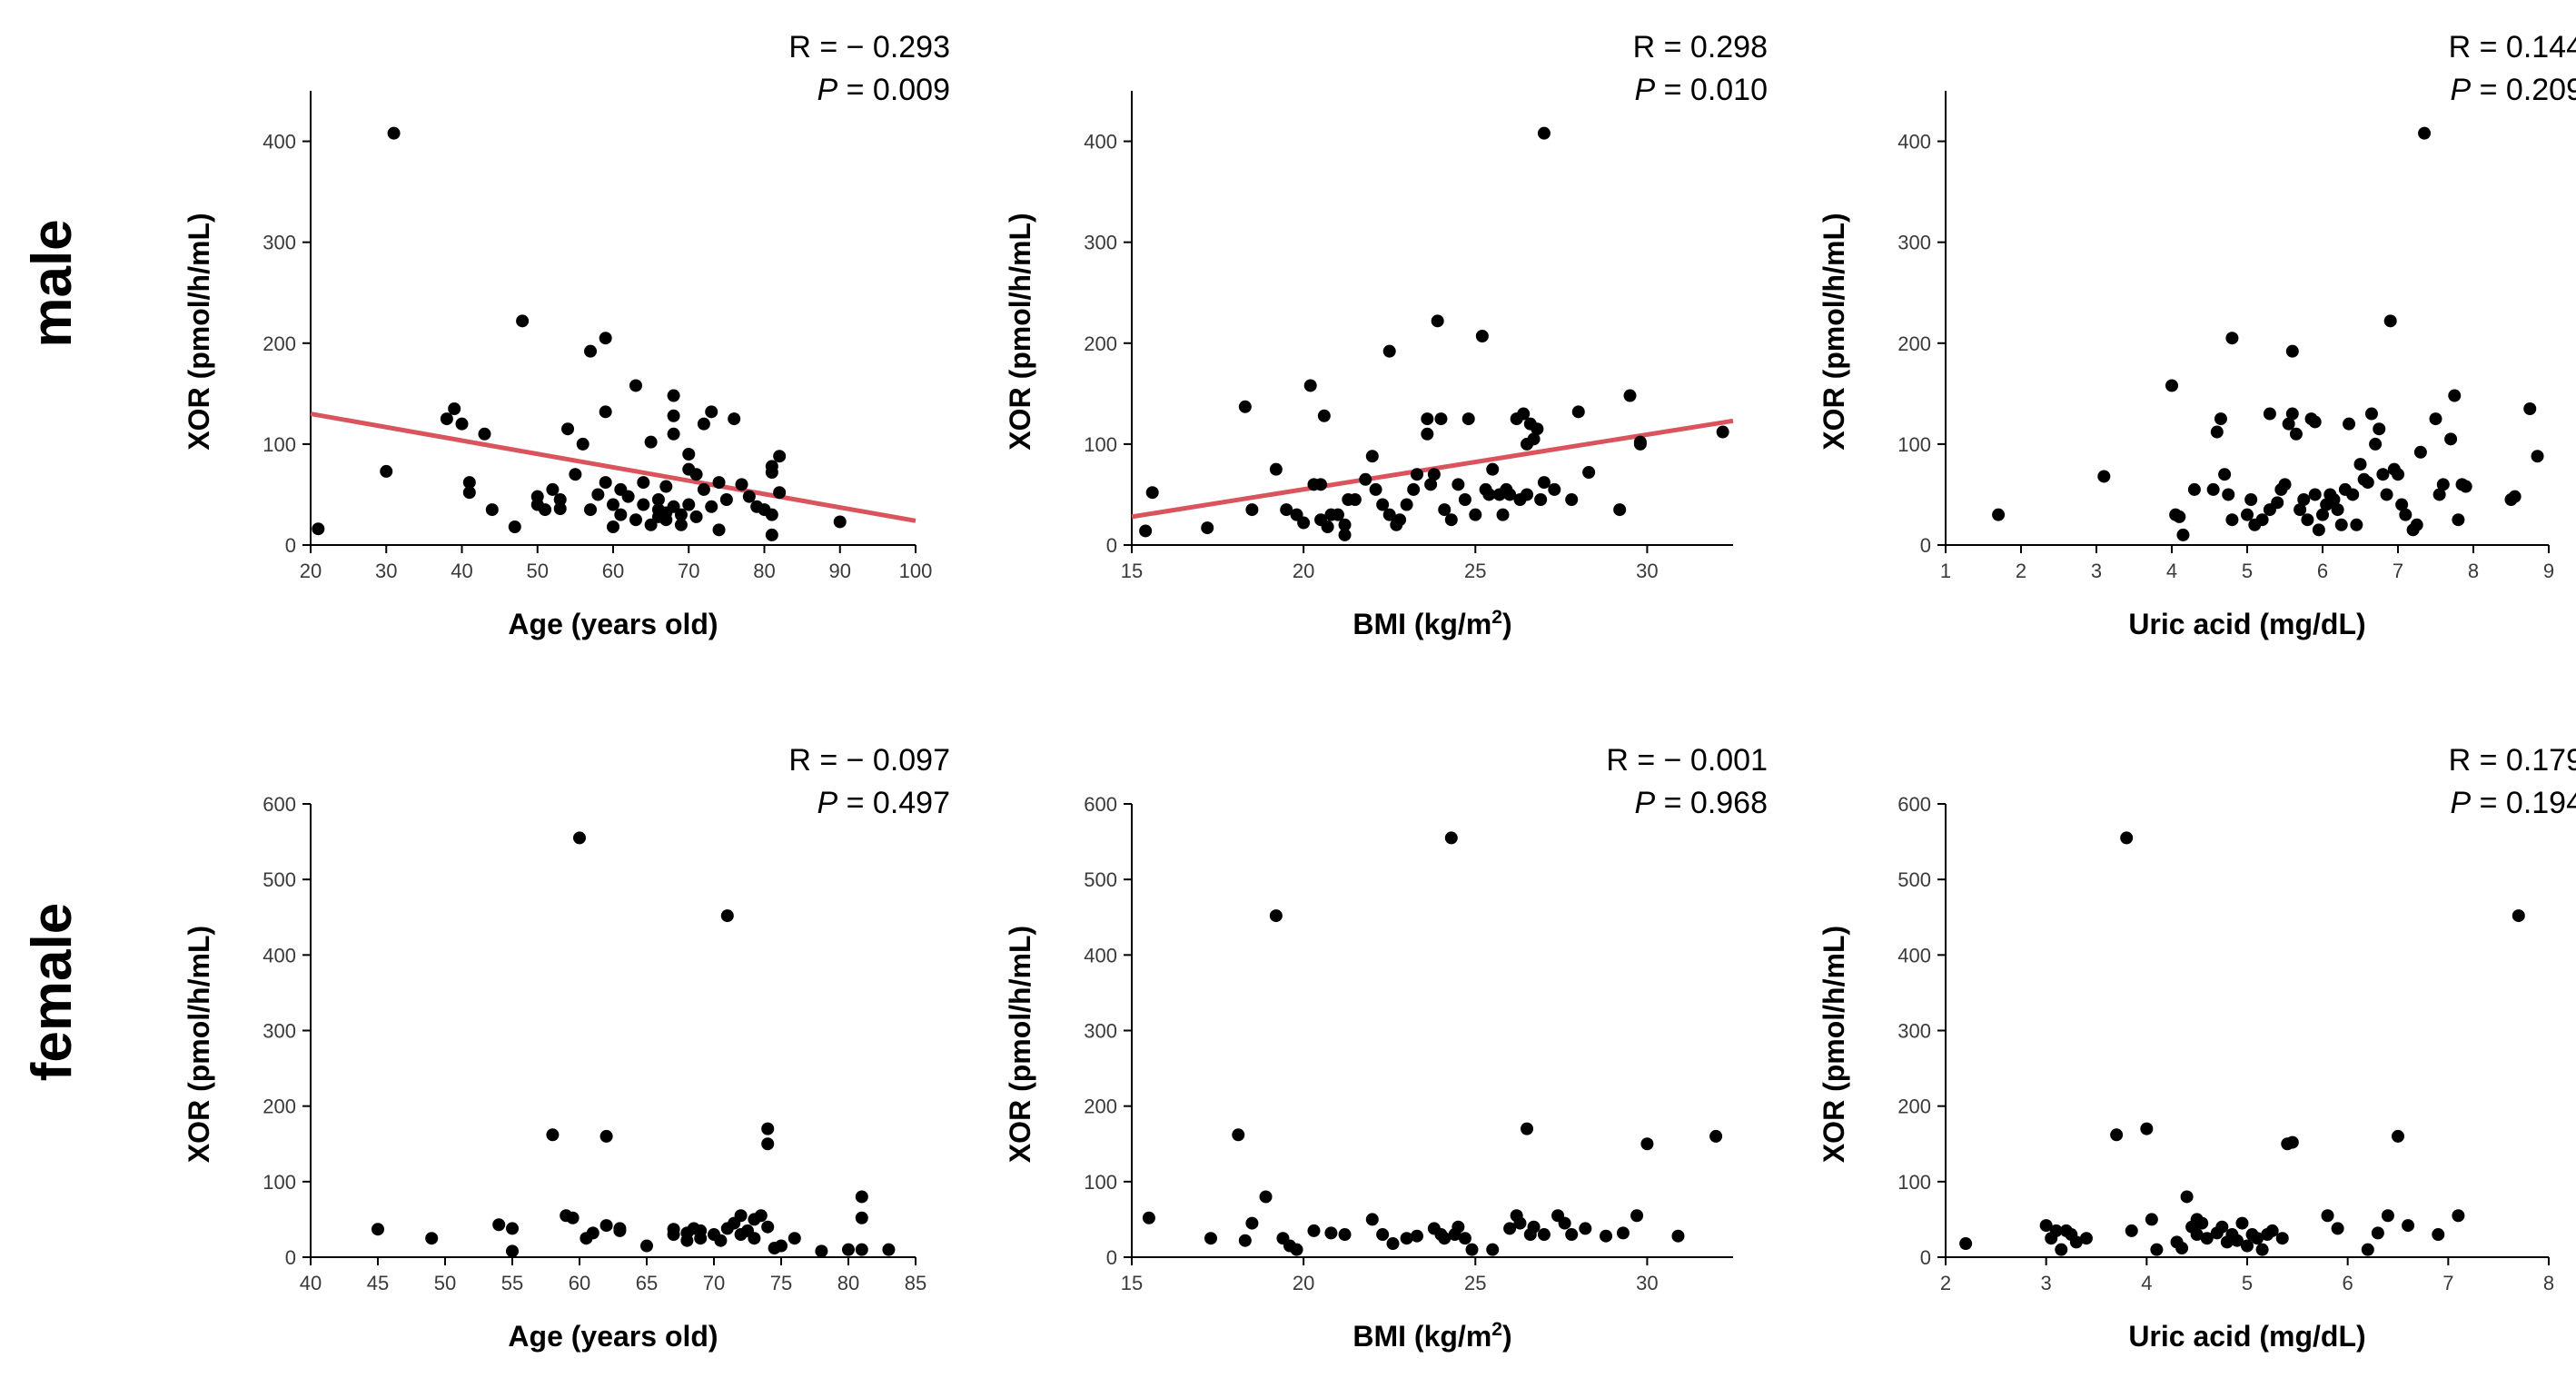 Image resolution: width=2576 pixels, height=1378 pixels. I want to click on p-value-label: P = 0.194, so click(2513, 803).